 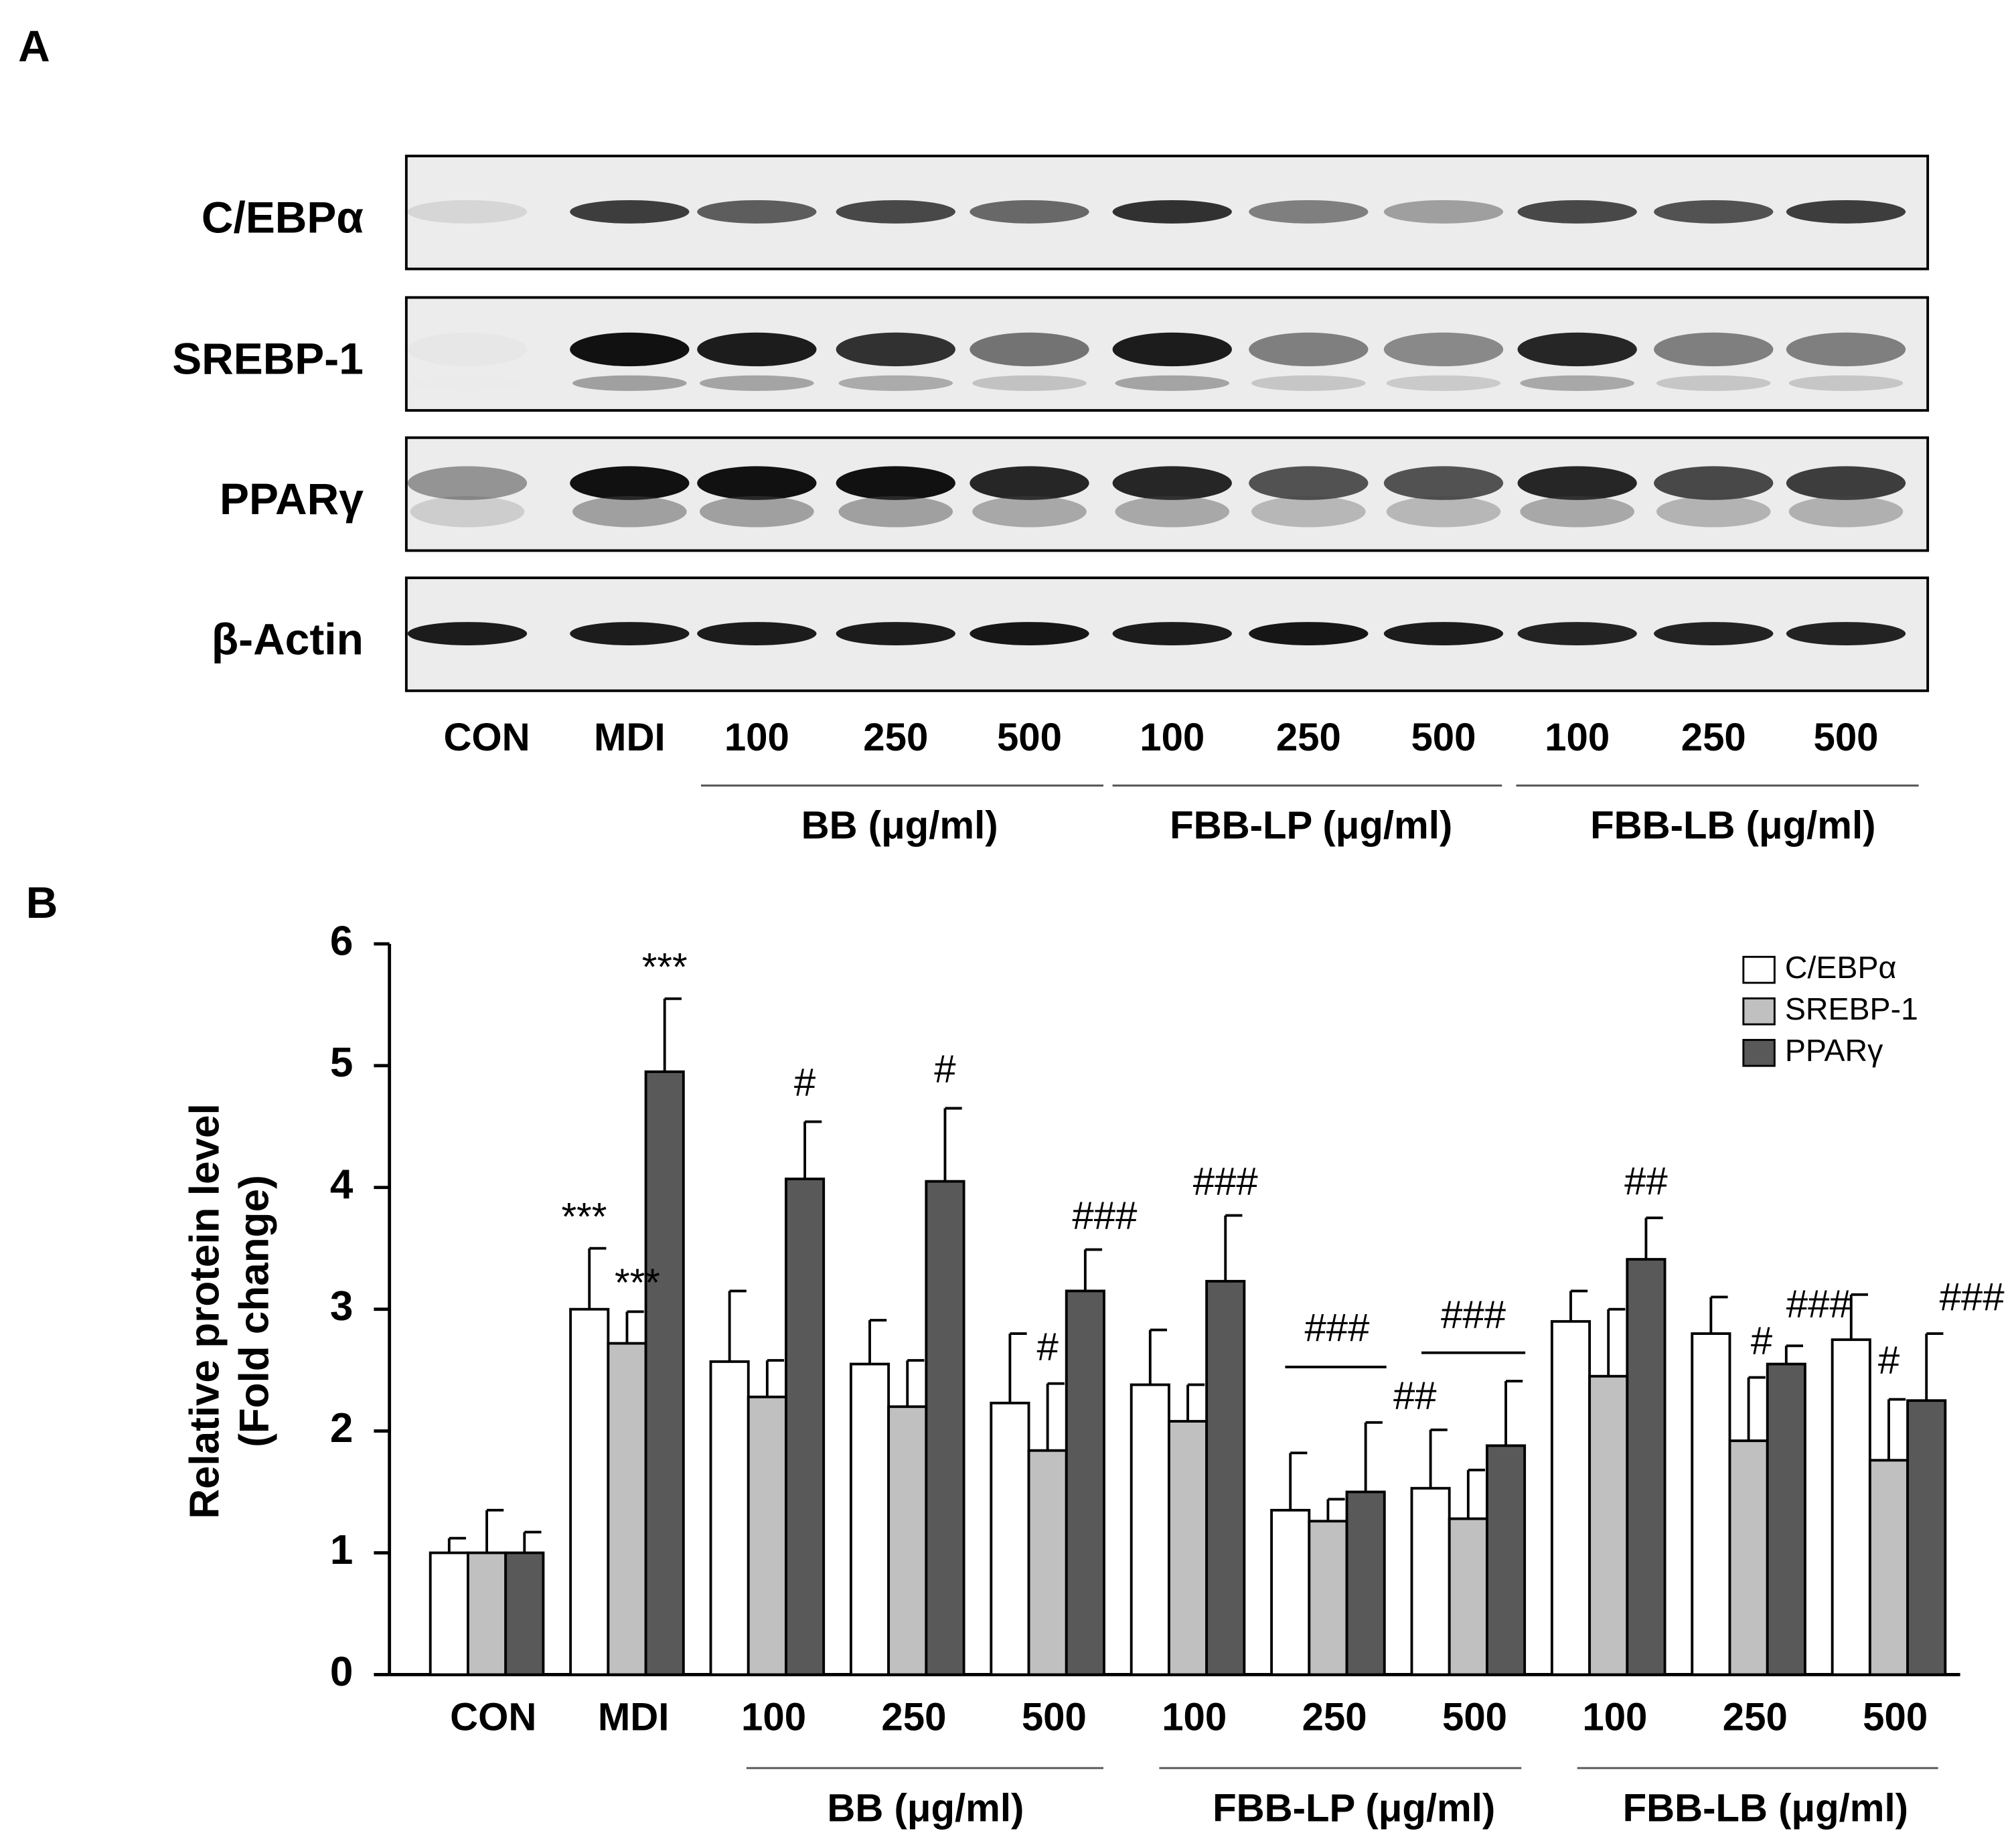 I want to click on legend-label: C/EBPα, so click(x=1840, y=967).